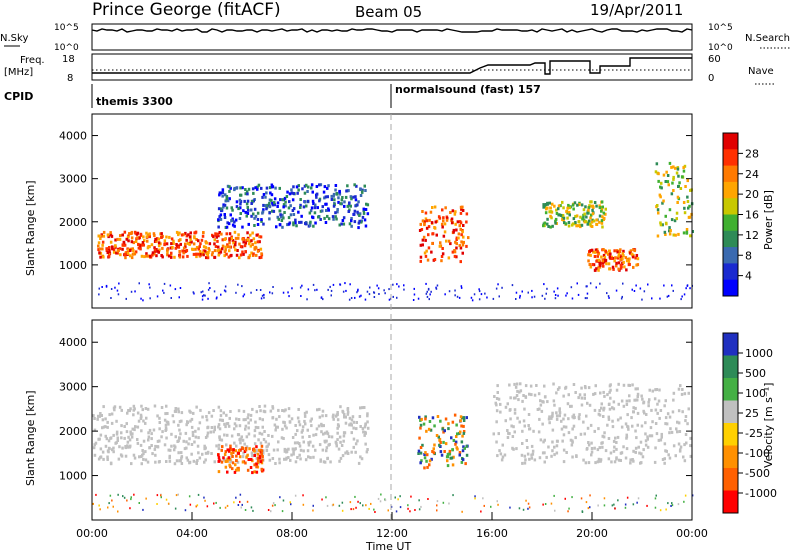 This screenshot has height=554, width=800. I want to click on colorbar-tick-label: 4, so click(748, 276).